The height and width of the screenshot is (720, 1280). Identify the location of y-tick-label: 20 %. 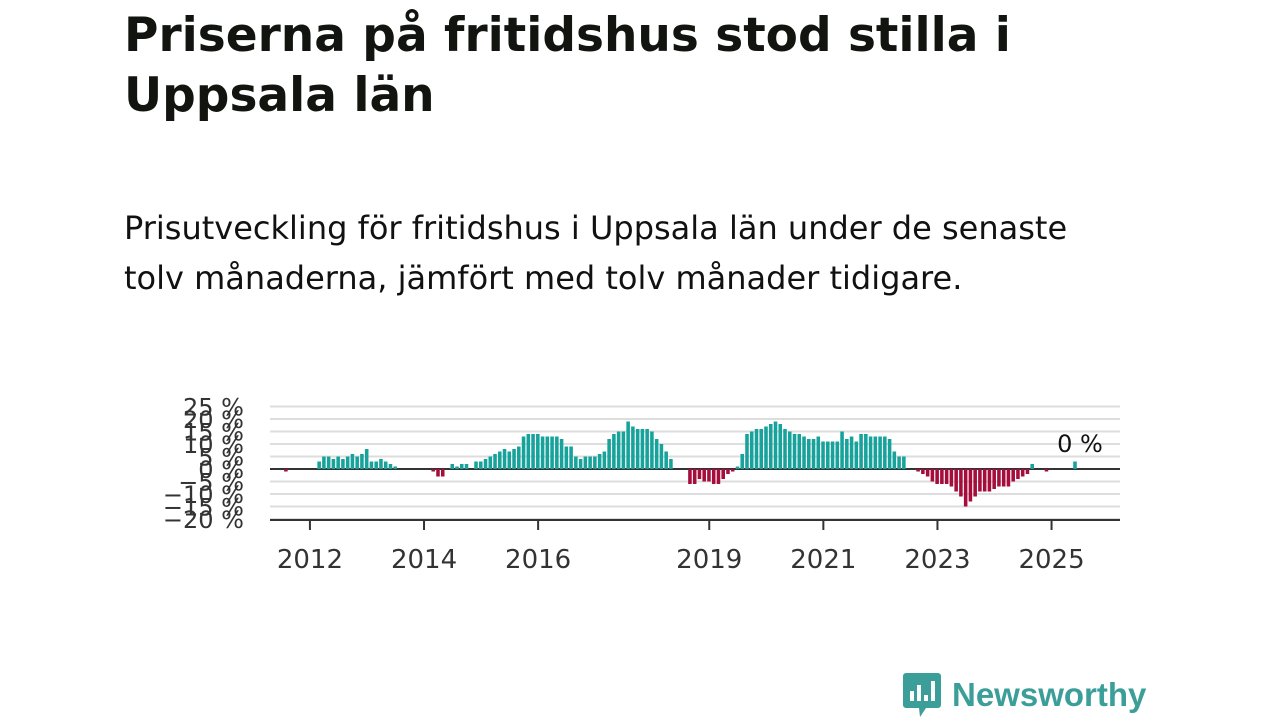
(213, 420).